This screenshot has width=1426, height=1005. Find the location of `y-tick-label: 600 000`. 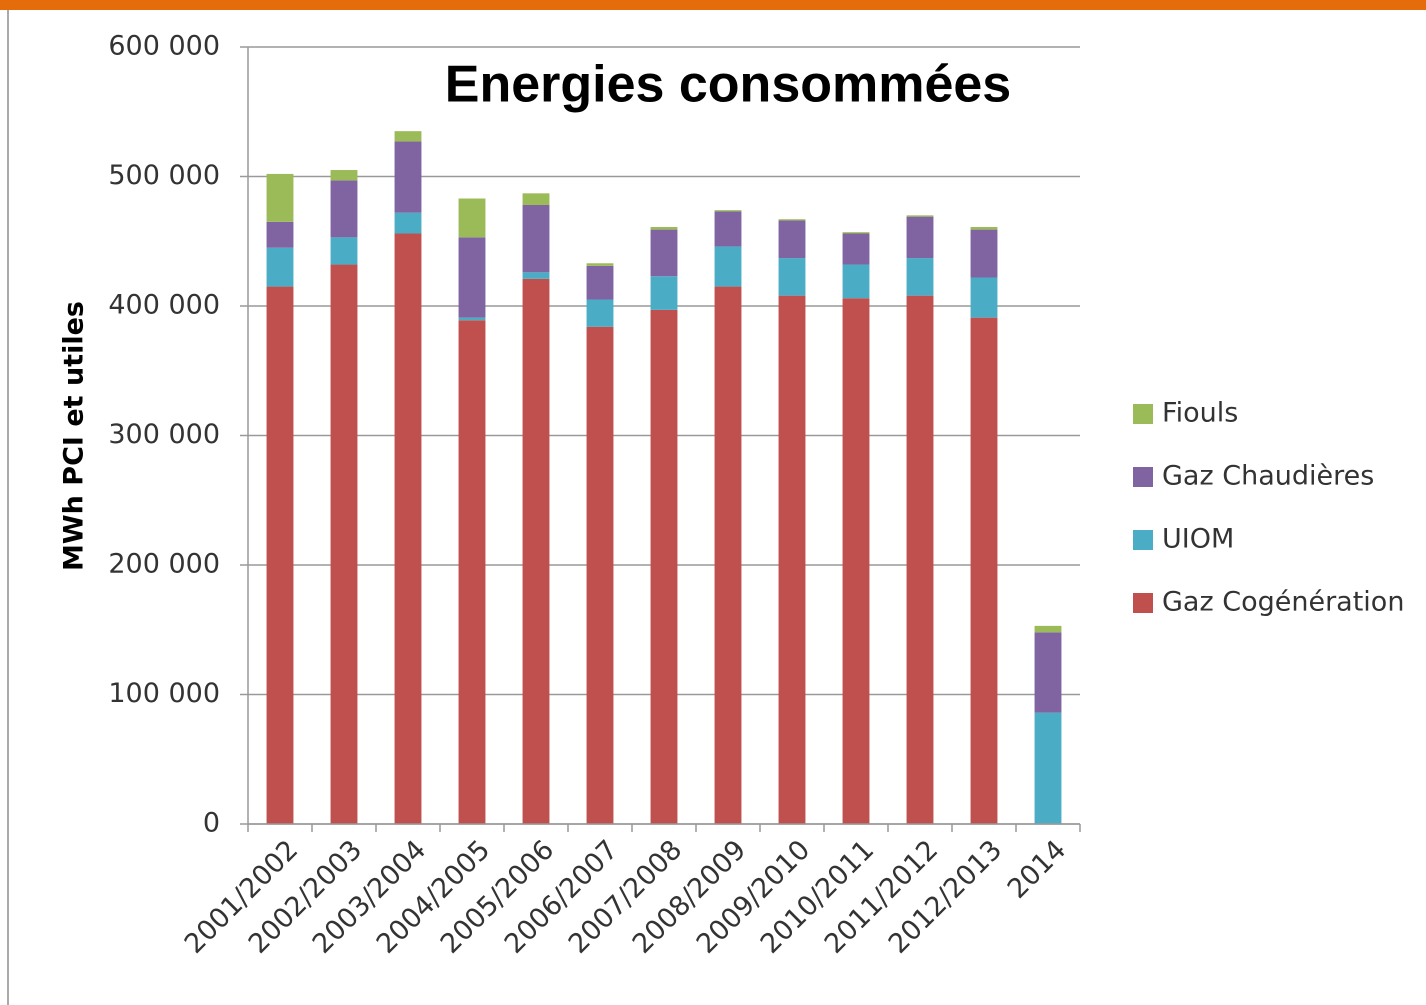

y-tick-label: 600 000 is located at coordinates (164, 46).